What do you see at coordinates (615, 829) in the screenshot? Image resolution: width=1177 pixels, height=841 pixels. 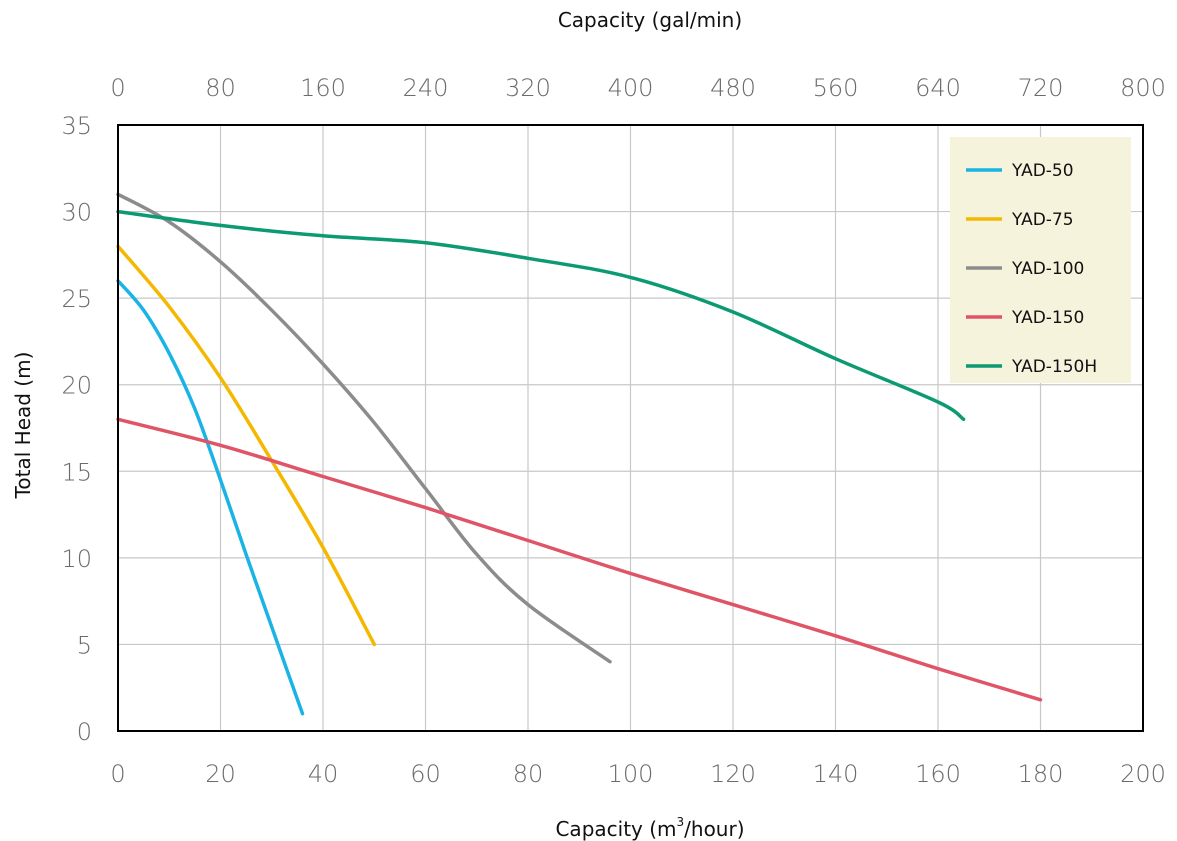 I see `bottom-axis-title-main: Capacity (m` at bounding box center [615, 829].